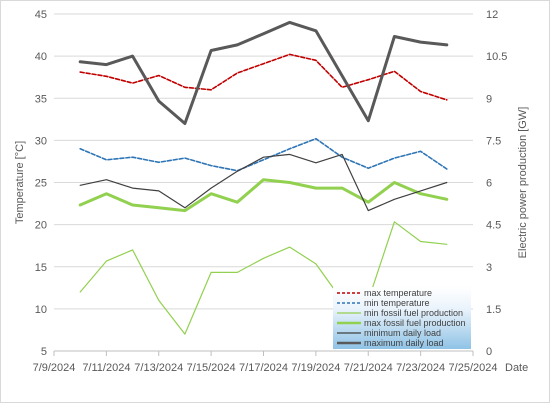 This screenshot has height=403, width=550. What do you see at coordinates (413, 313) in the screenshot?
I see `legend-label: min fossil fuel production` at bounding box center [413, 313].